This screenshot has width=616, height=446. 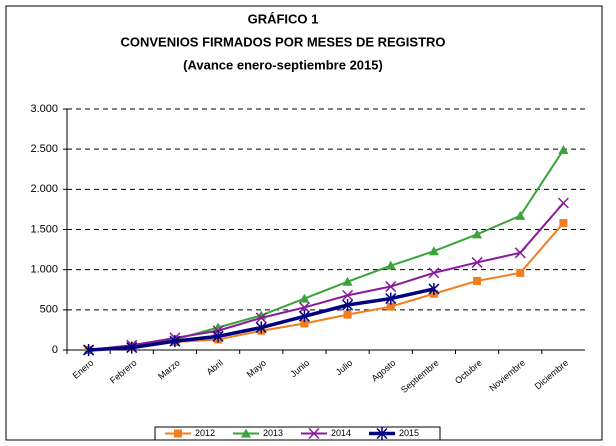 What do you see at coordinates (44, 149) in the screenshot?
I see `y-tick-label: 2.500` at bounding box center [44, 149].